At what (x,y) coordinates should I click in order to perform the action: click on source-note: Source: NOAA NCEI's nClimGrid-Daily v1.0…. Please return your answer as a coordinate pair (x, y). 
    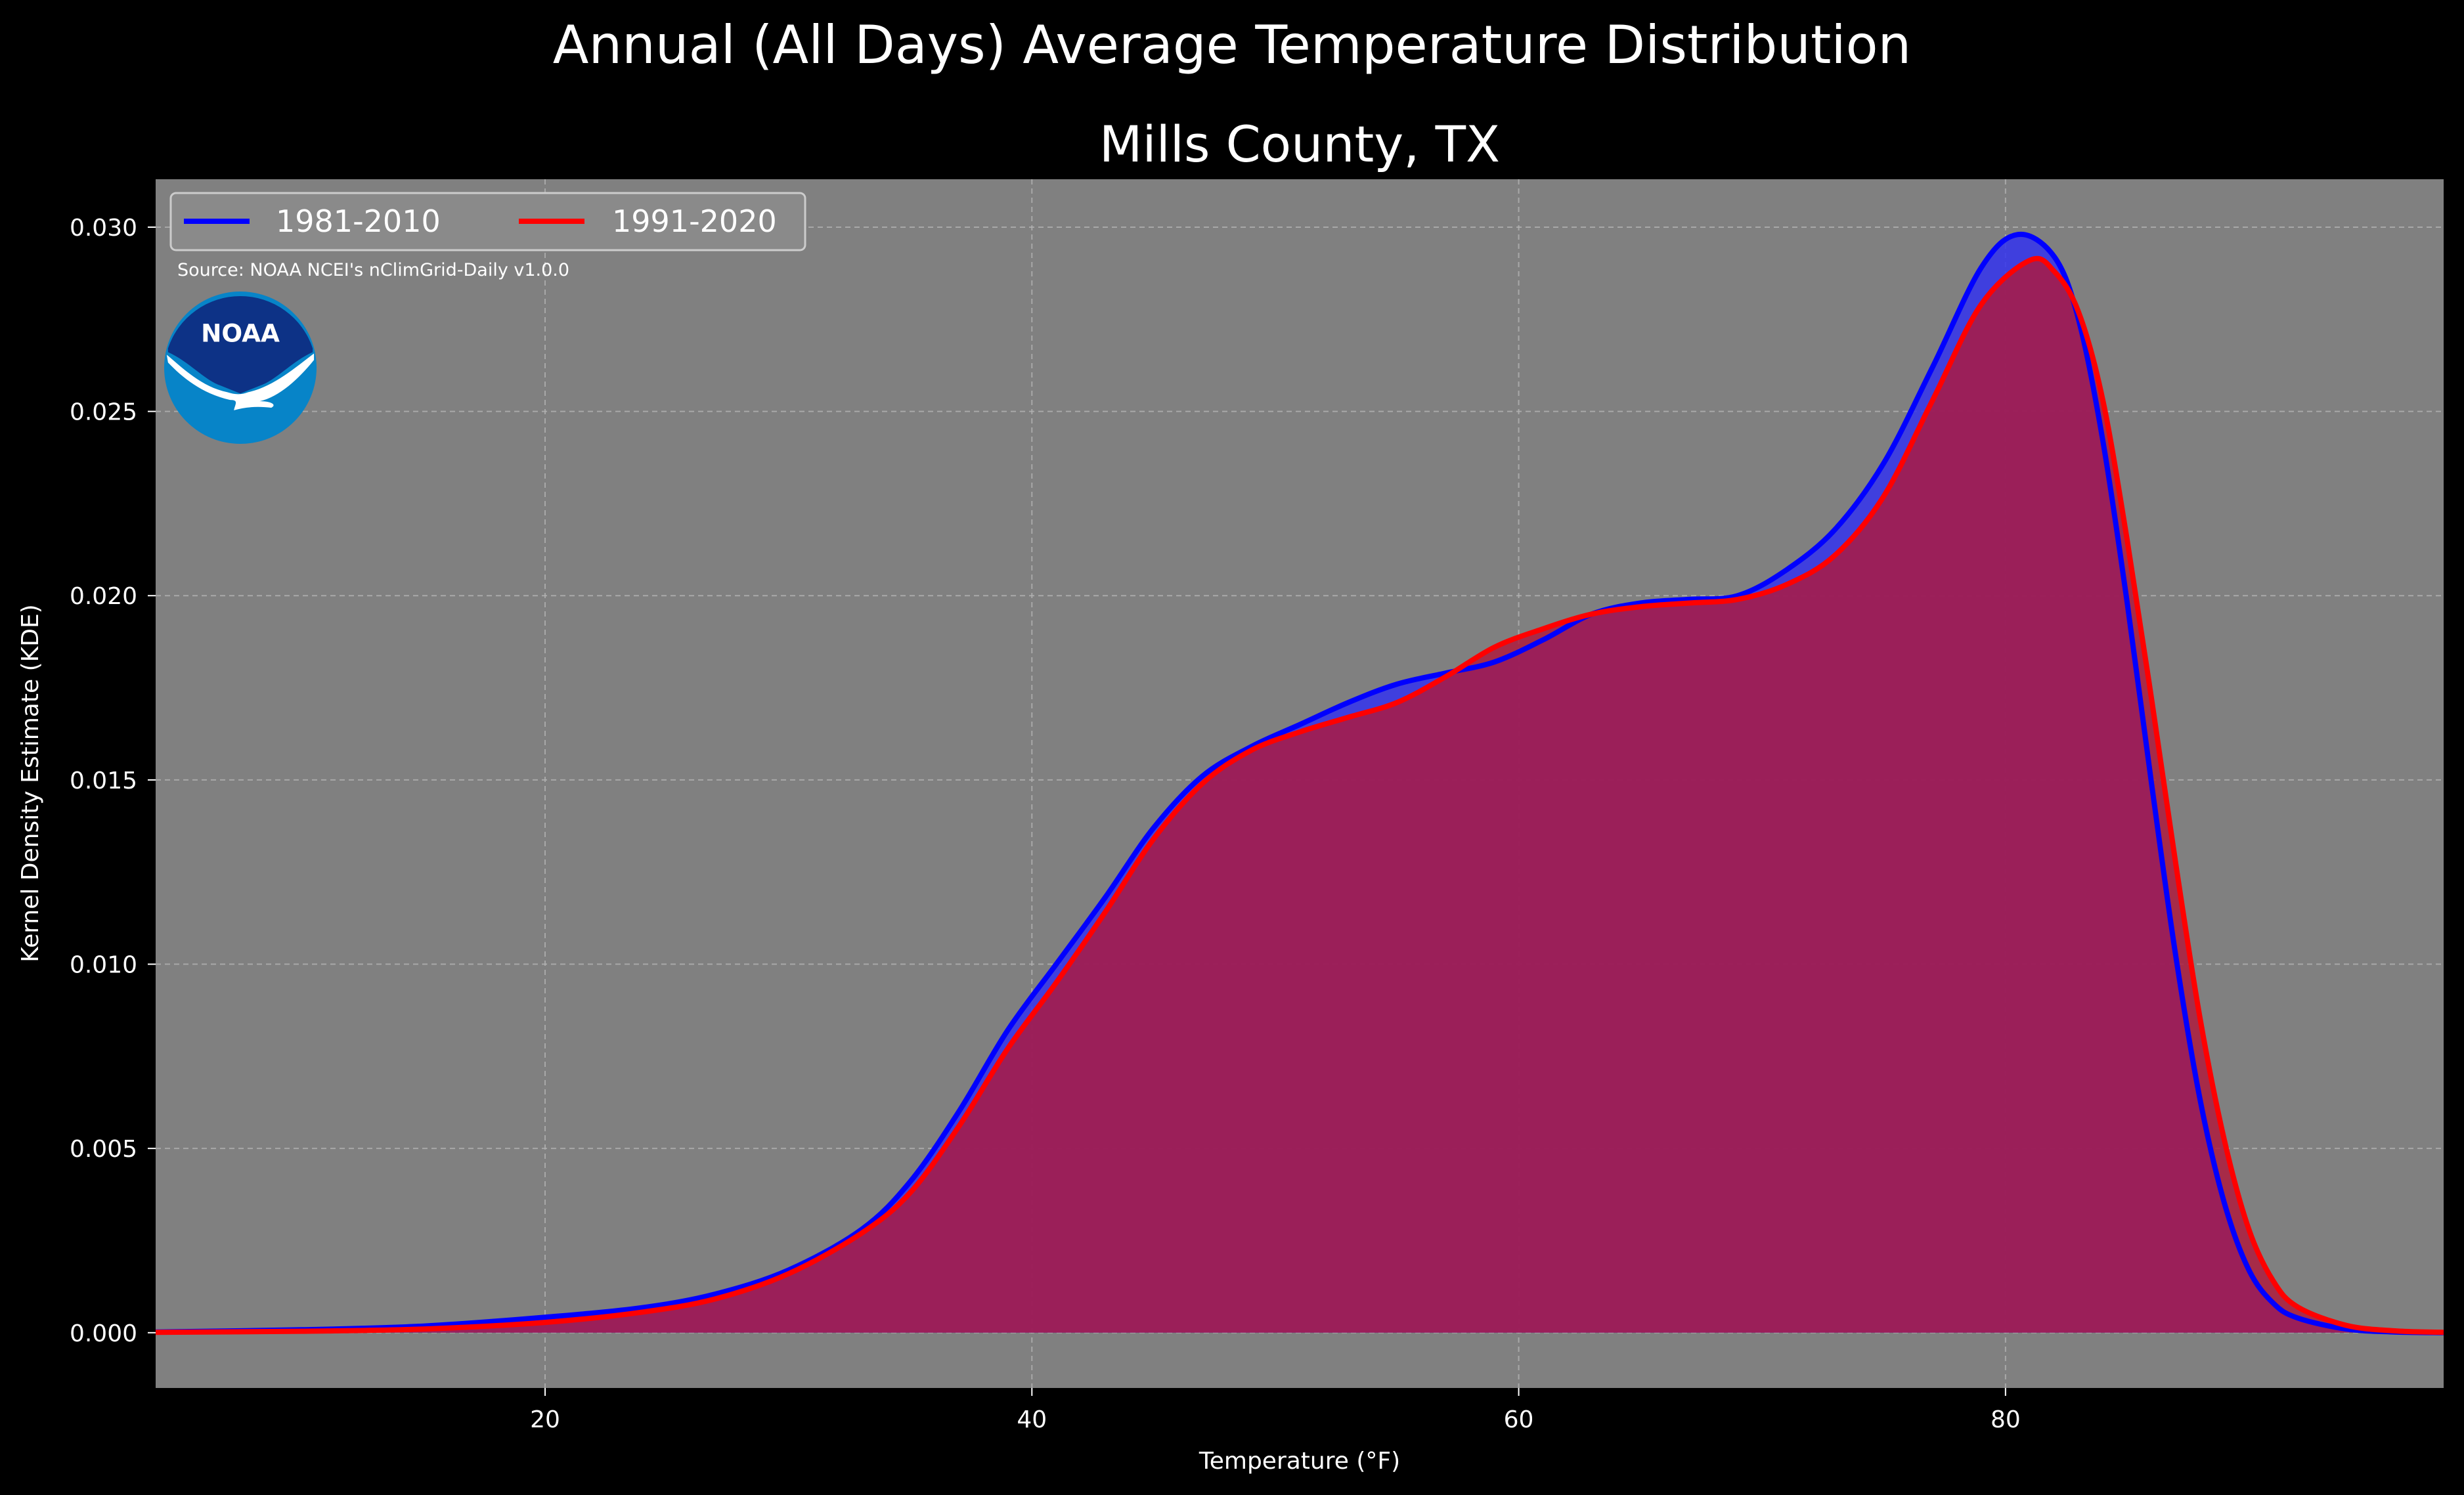
    Looking at the image, I should click on (373, 270).